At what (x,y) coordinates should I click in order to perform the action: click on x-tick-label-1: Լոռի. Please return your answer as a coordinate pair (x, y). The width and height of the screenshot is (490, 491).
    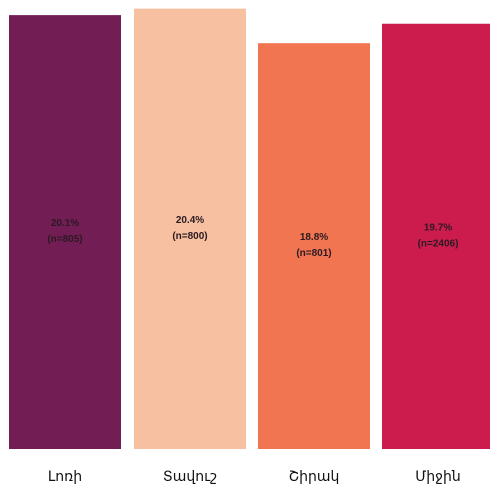
    Looking at the image, I should click on (65, 477).